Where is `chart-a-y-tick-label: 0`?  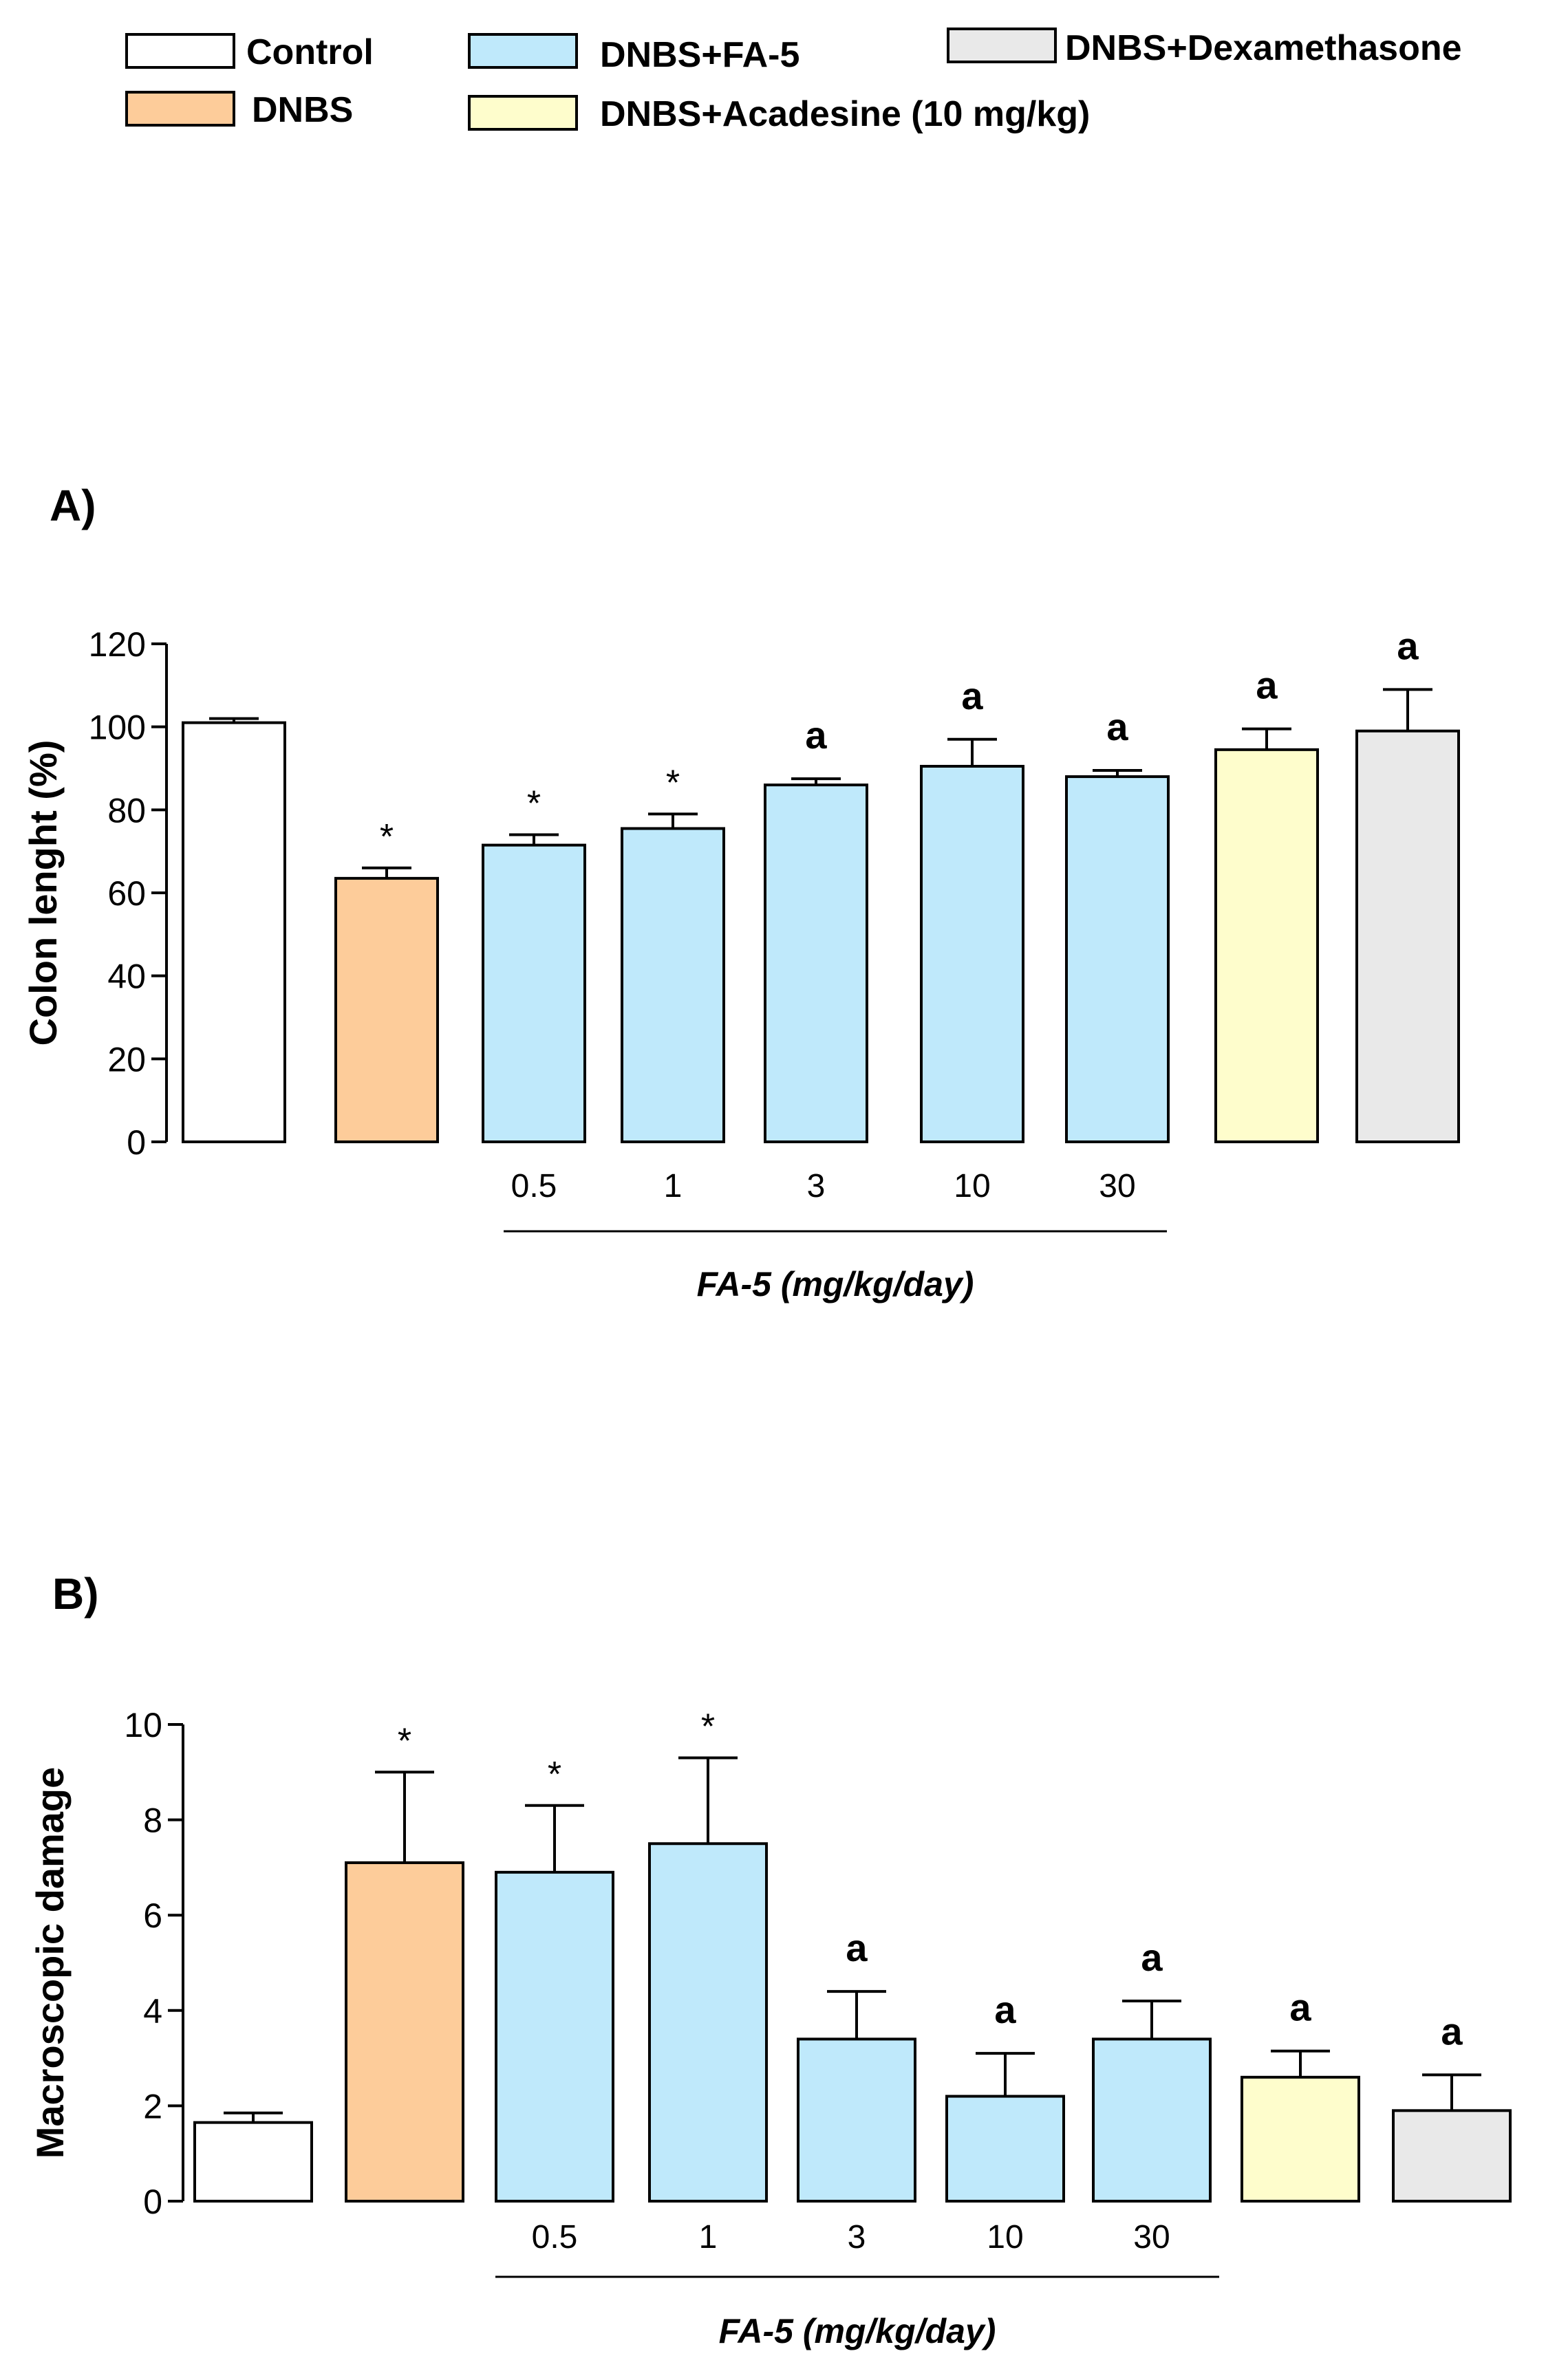
chart-a-y-tick-label: 0 is located at coordinates (136, 1142).